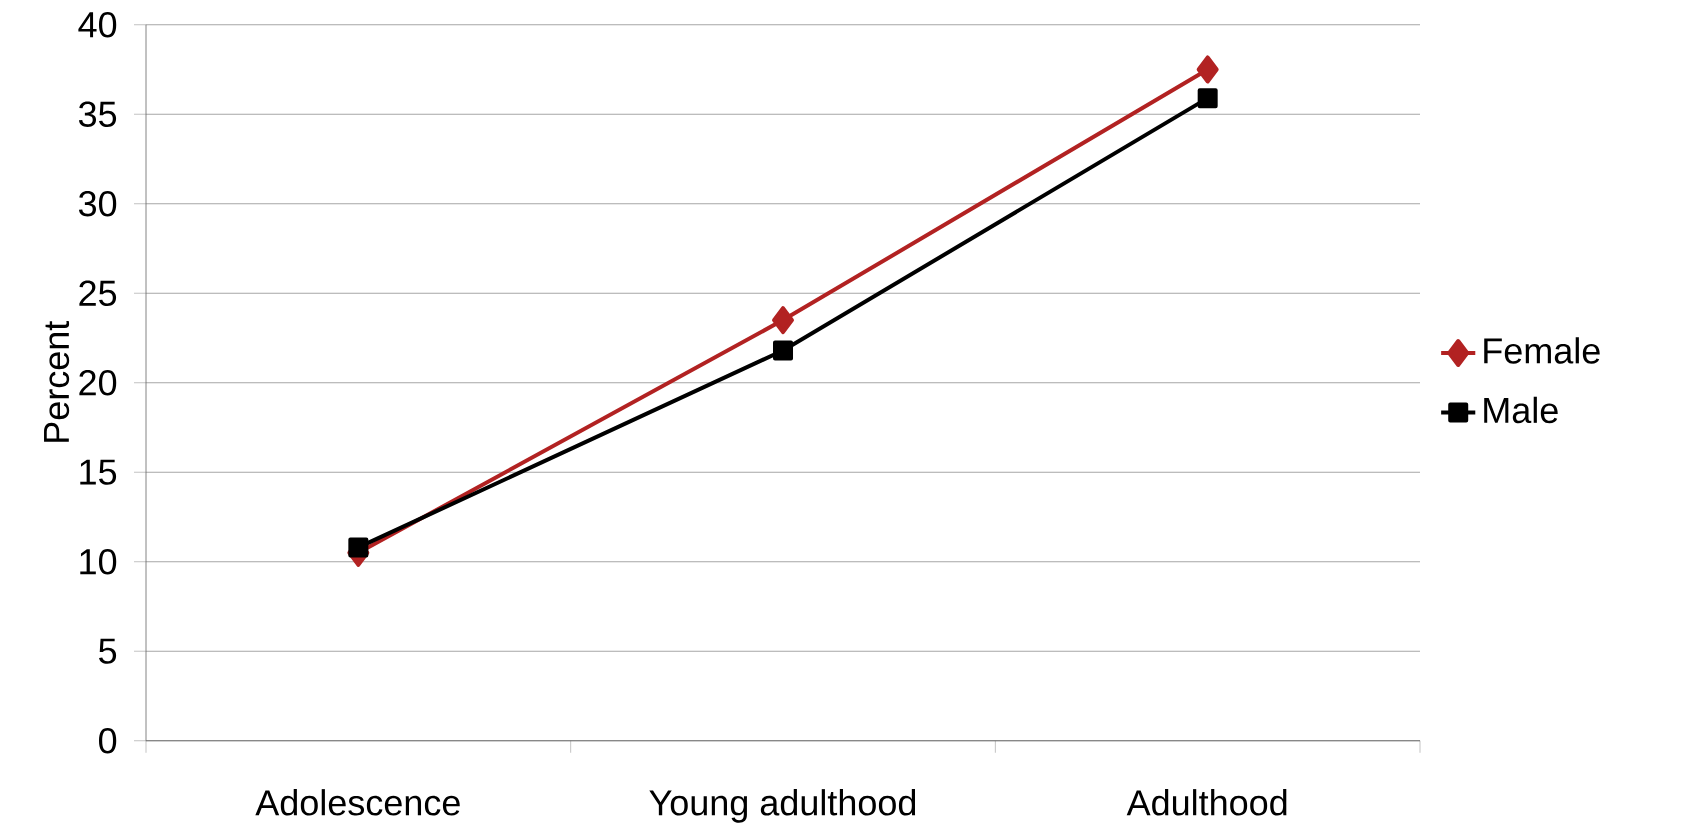 This screenshot has width=1696, height=836. Describe the element at coordinates (98, 293) in the screenshot. I see `y-tick-label: 25` at that location.